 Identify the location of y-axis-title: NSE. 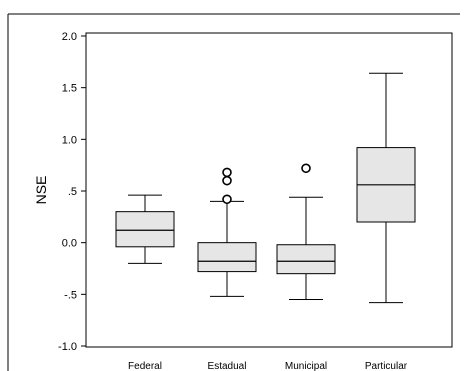
(41, 190).